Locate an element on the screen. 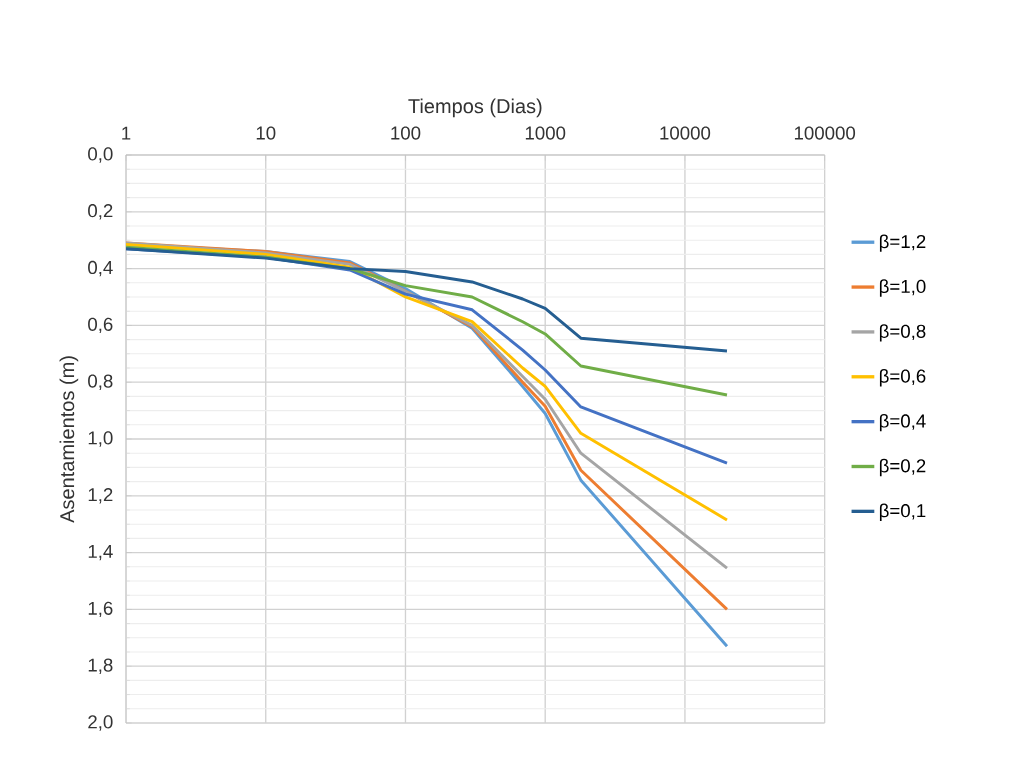  y-tick-label: 1,0 is located at coordinates (100, 439).